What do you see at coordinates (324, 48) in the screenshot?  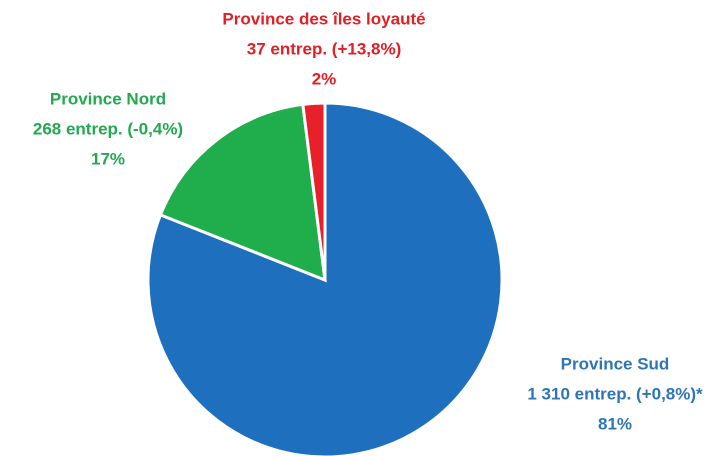 I see `slice-detail: 37 entrep. (+13,8%)` at bounding box center [324, 48].